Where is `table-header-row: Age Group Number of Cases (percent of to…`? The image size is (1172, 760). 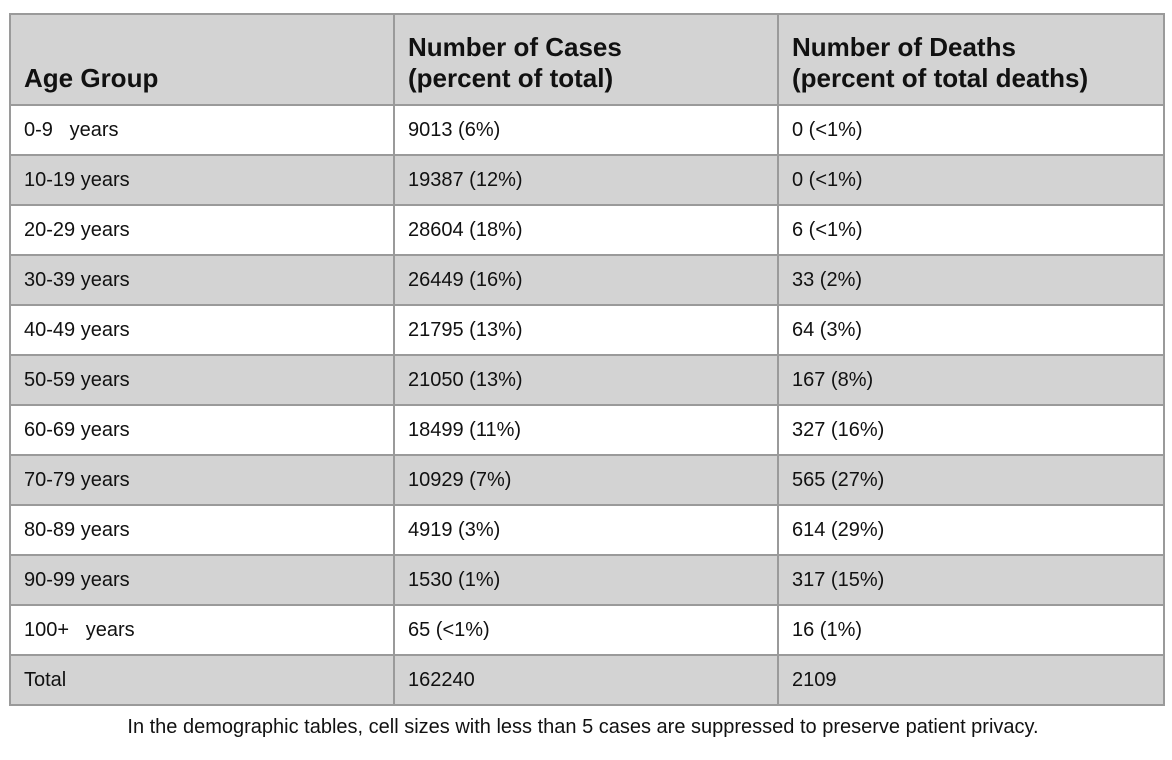
table-header-row: Age Group Number of Cases (percent of to… is located at coordinates (587, 59).